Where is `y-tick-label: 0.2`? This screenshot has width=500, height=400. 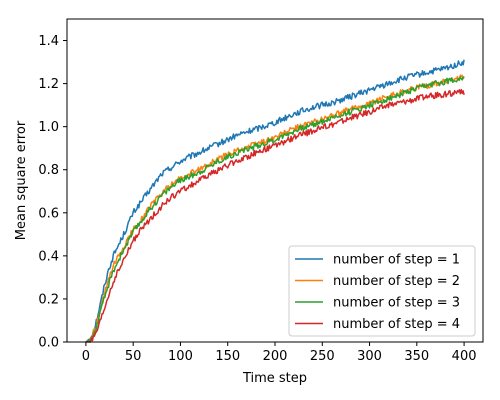
y-tick-label: 0.2 is located at coordinates (48, 299).